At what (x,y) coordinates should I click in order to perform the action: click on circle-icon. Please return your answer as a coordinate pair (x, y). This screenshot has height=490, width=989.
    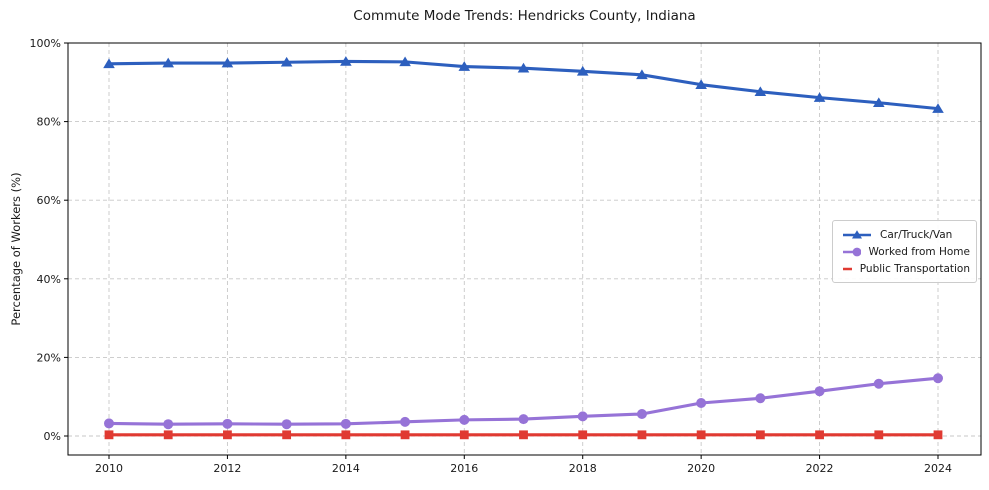
    Looking at the image, I should click on (852, 251).